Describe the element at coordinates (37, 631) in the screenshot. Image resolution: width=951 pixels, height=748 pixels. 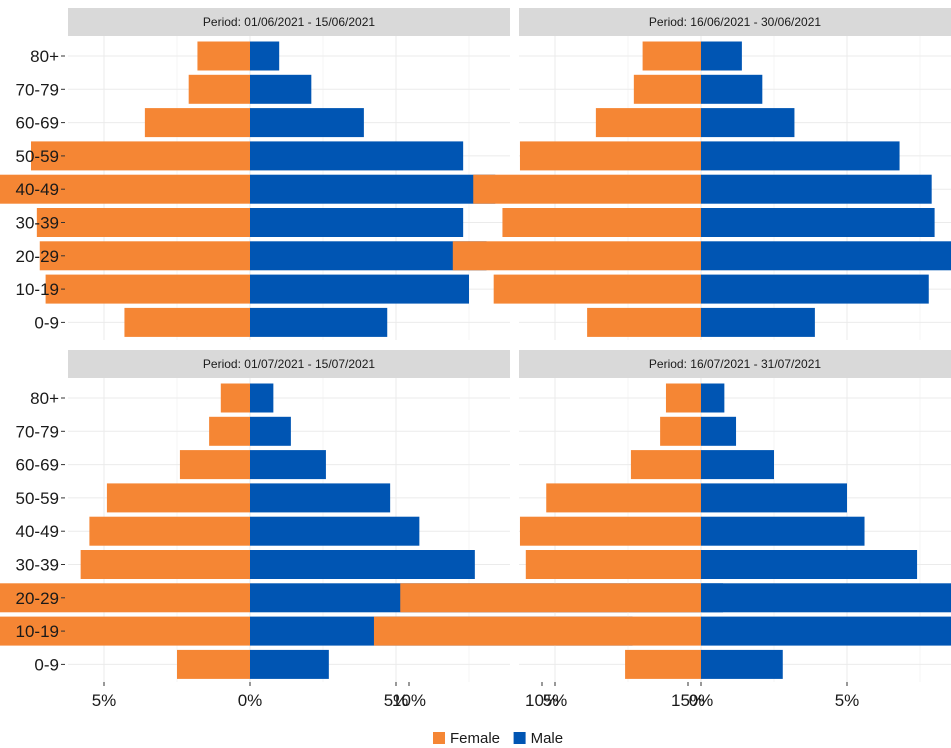
I see `y-tick-label: 10-19` at that location.